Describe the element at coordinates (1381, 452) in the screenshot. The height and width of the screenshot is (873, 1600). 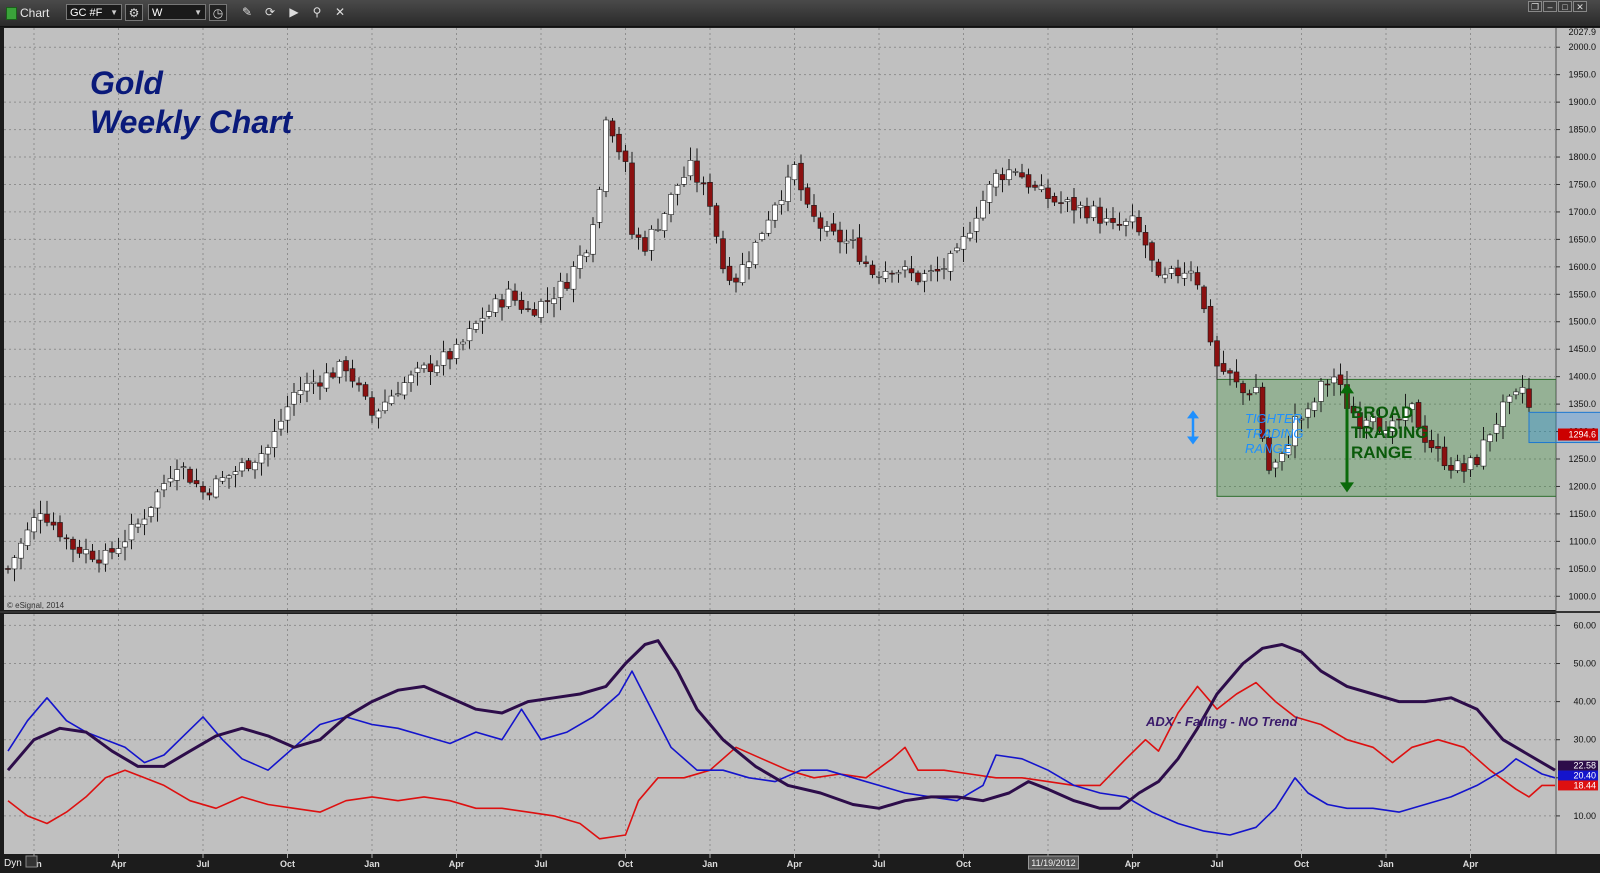
I see `broad-range-label-3: RANGE` at that location.